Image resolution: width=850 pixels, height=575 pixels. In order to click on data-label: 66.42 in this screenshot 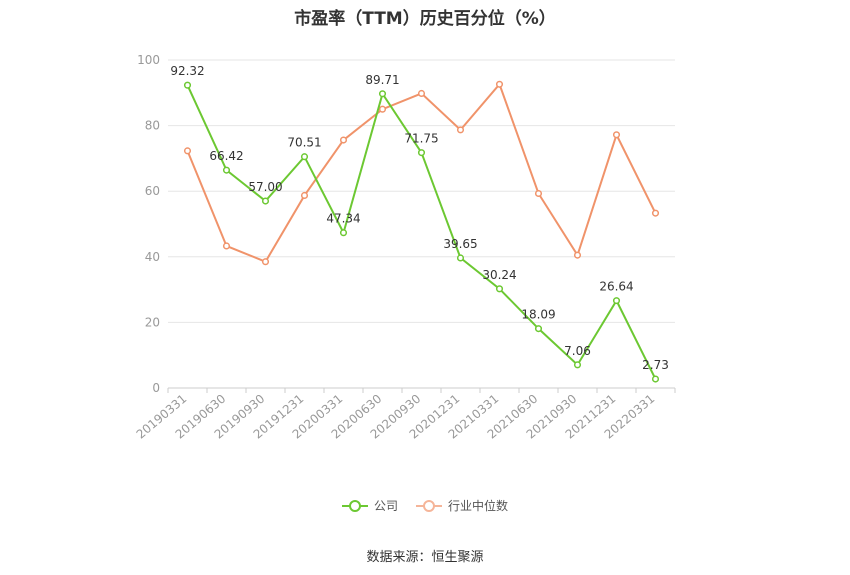, I will do `click(226, 156)`.